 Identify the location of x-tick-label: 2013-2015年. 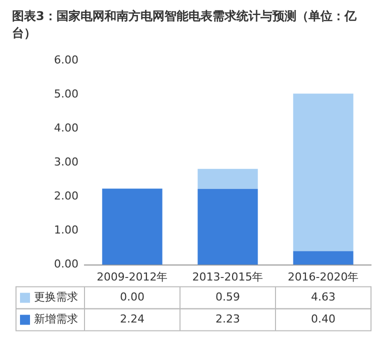
(228, 277).